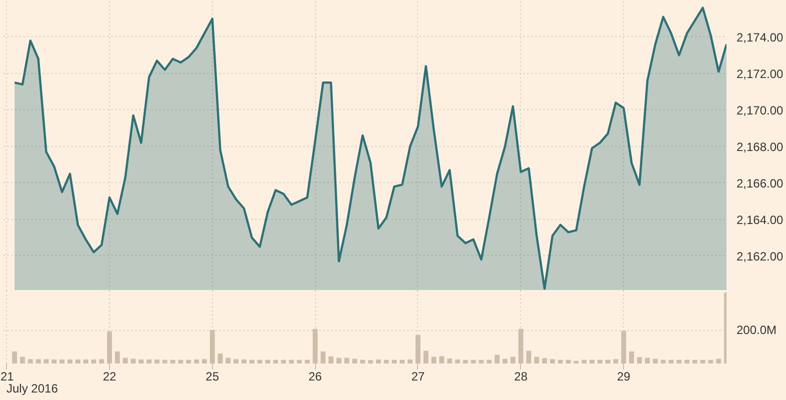 This screenshot has width=786, height=400. Describe the element at coordinates (760, 73) in the screenshot. I see `y-tick-label: 2,172.00` at that location.